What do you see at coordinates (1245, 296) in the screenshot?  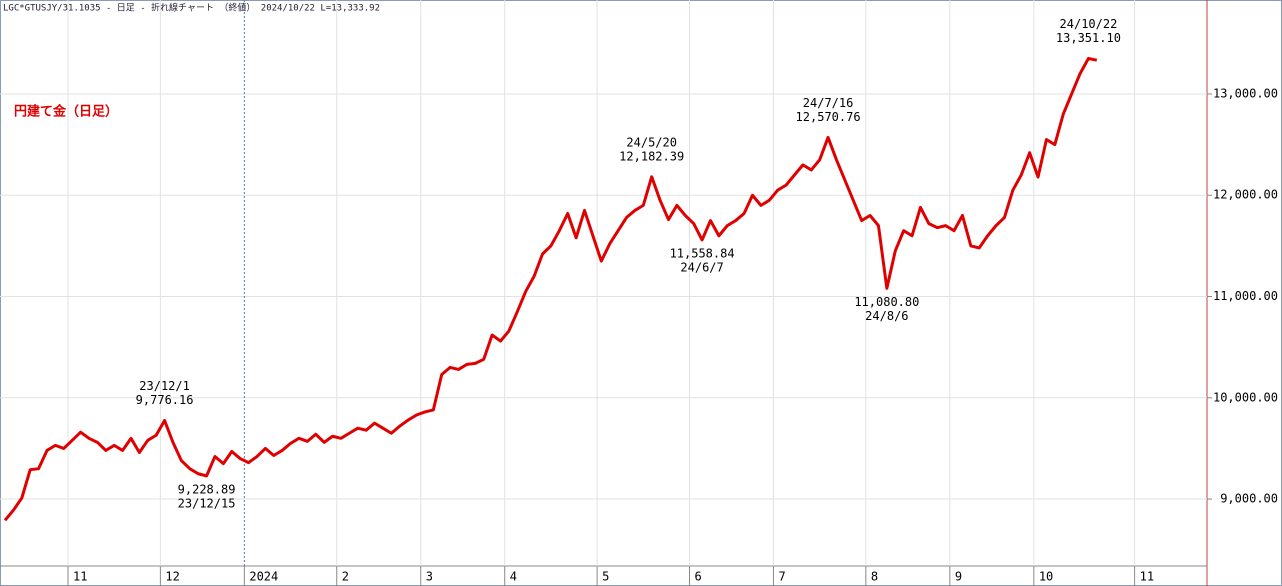 I see `y-tick-label: 11,000.00` at bounding box center [1245, 296].